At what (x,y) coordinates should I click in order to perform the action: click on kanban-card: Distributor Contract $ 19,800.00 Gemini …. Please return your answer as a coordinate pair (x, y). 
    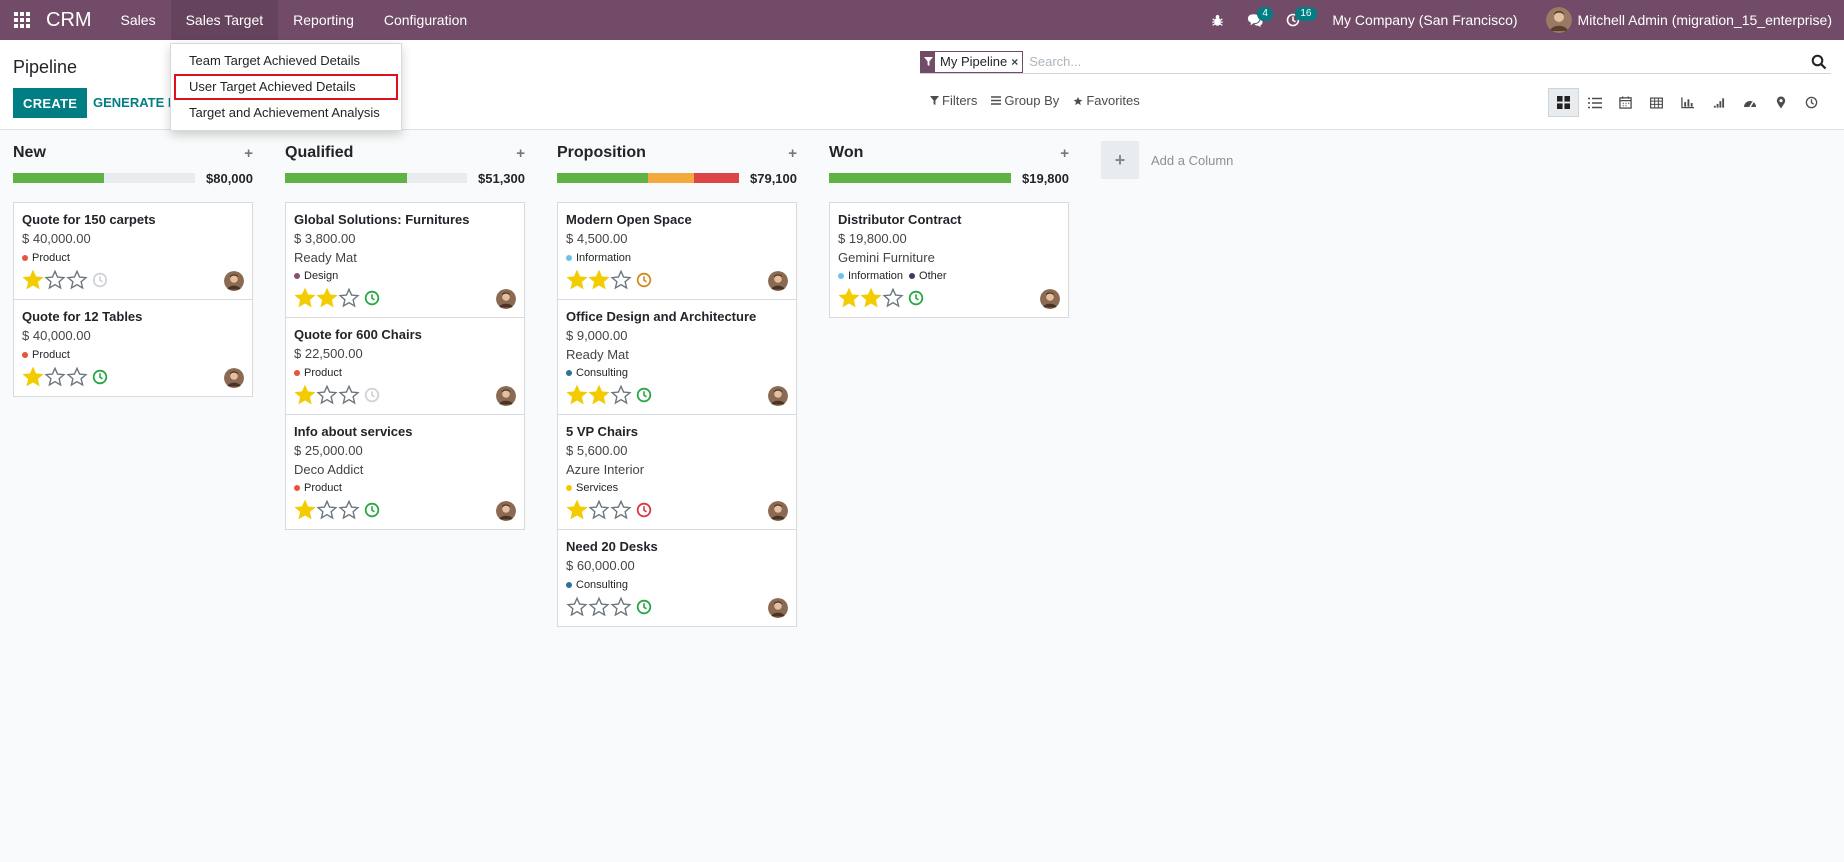
    Looking at the image, I should click on (949, 260).